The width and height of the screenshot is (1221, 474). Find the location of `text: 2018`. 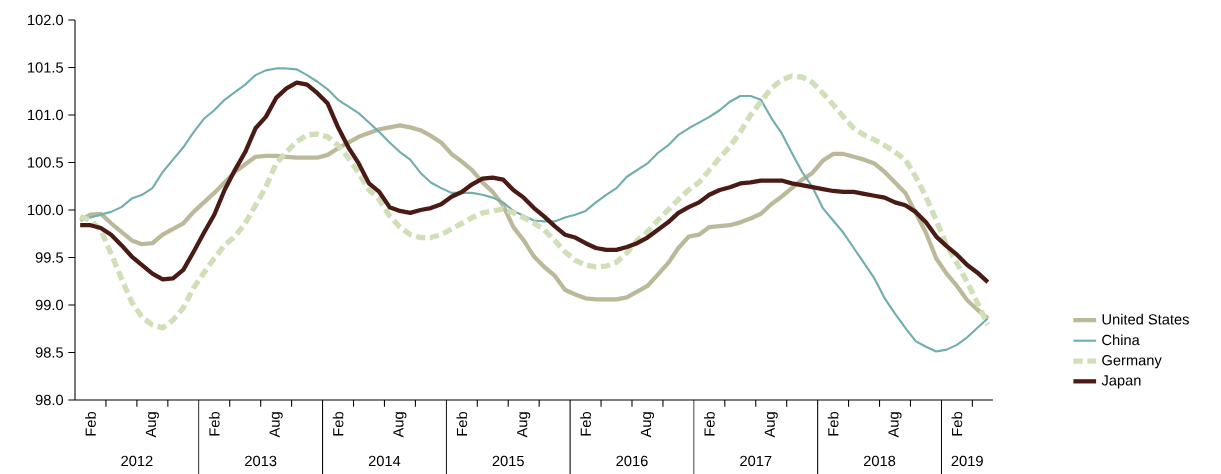

text: 2018 is located at coordinates (879, 461).